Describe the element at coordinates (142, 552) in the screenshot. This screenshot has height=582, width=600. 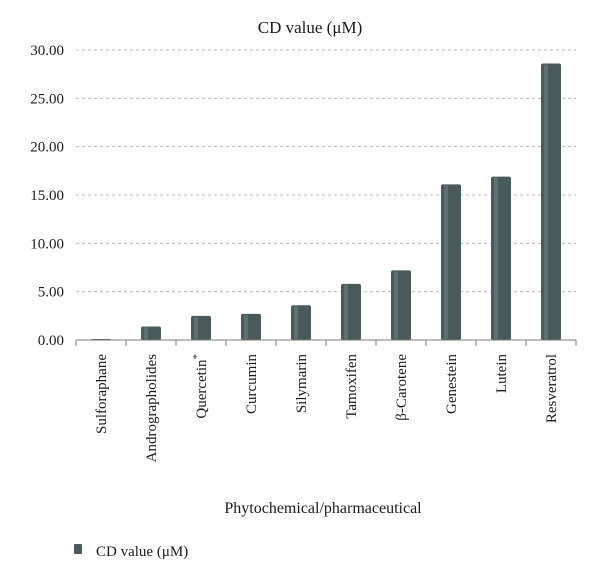
I see `legend-label: CD value (μM)` at that location.